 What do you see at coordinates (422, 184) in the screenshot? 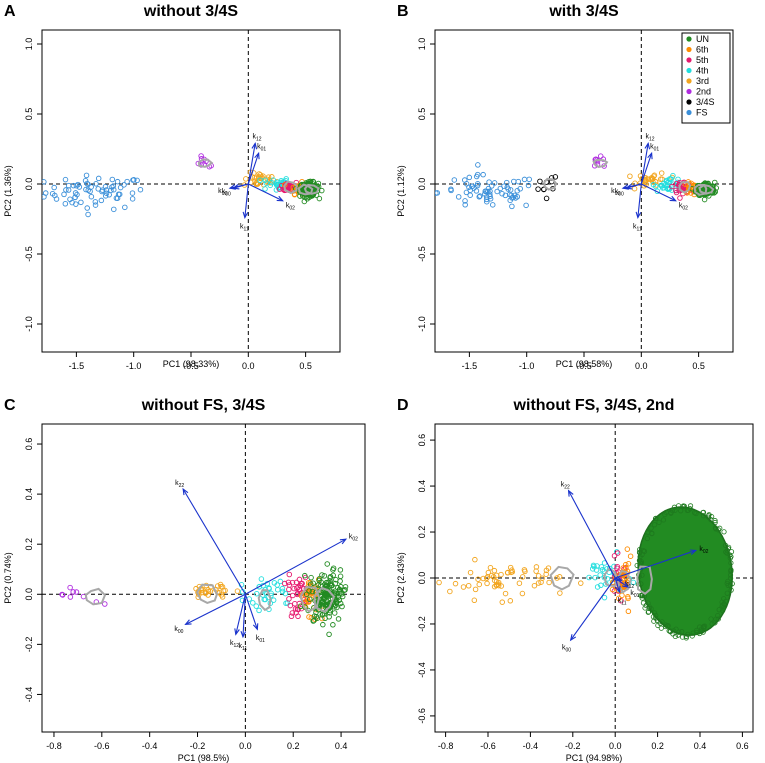
I see `y-tick-label: 0.0` at bounding box center [422, 184].